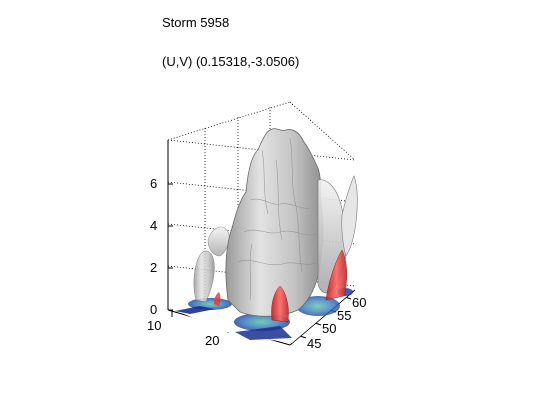  I want to click on z-tick-label: 2, so click(153, 267).